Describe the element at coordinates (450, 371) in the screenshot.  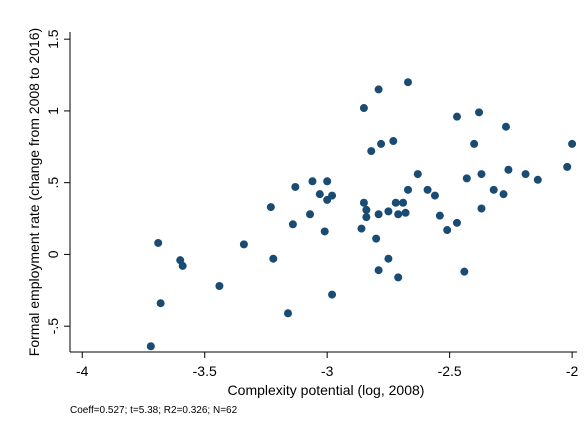
I see `x-tick-label: -2.5` at that location.